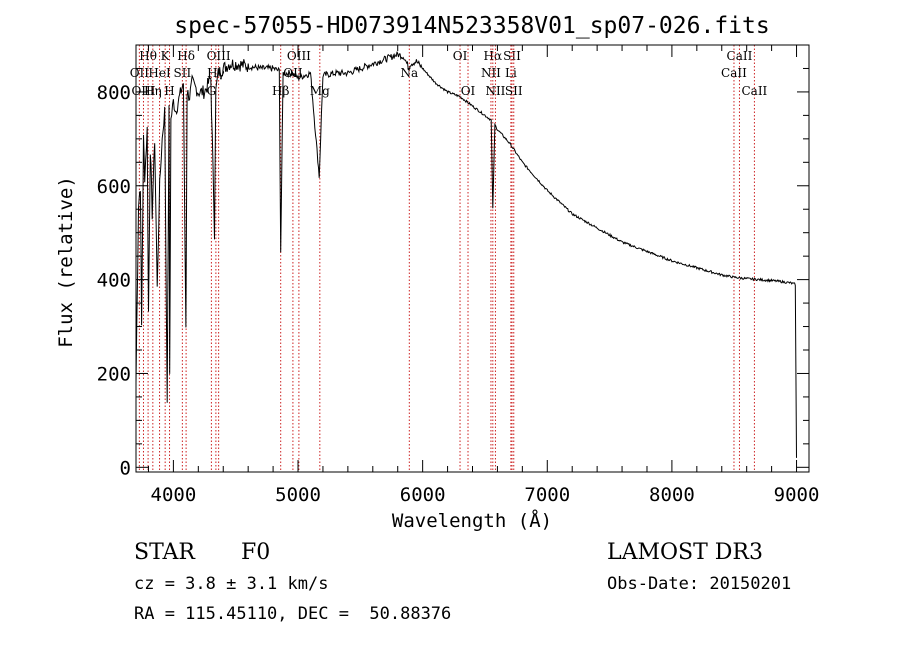 The image size is (900, 649). Describe the element at coordinates (280, 91) in the screenshot. I see `line-marker-label-14: Hβ` at that location.